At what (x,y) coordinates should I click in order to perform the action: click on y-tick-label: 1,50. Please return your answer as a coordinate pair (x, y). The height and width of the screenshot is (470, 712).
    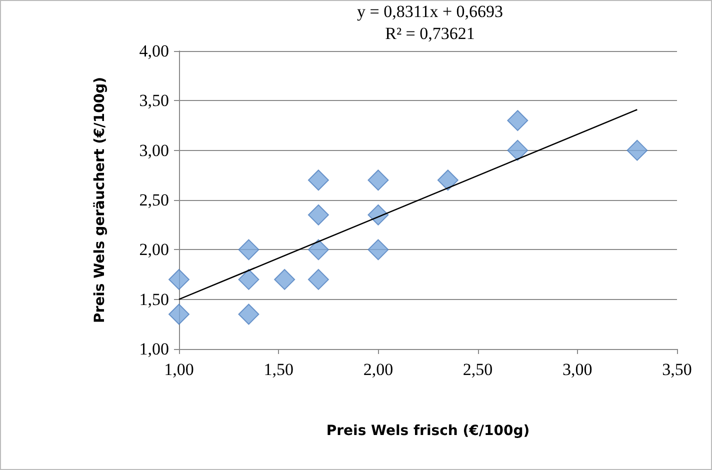
    Looking at the image, I should click on (154, 299).